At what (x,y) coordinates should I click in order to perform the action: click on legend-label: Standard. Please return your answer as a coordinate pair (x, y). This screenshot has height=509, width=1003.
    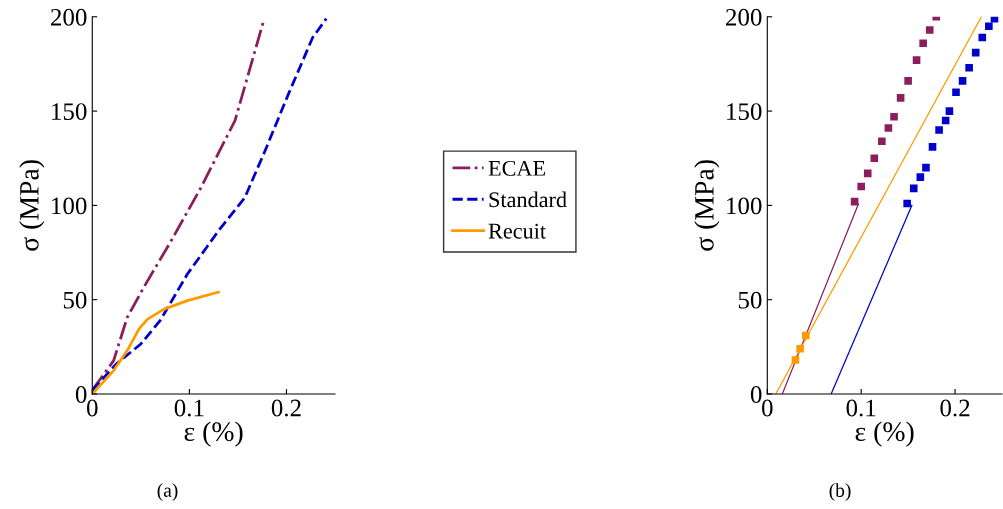
    Looking at the image, I should click on (528, 199).